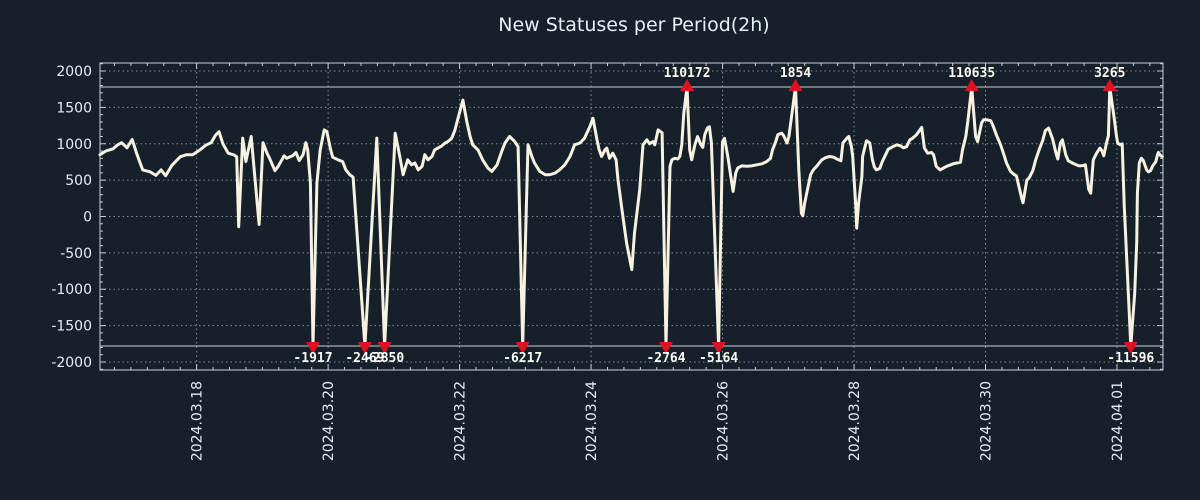 The image size is (1200, 500). Describe the element at coordinates (74, 108) in the screenshot. I see `y-tick-label: 1500` at that location.